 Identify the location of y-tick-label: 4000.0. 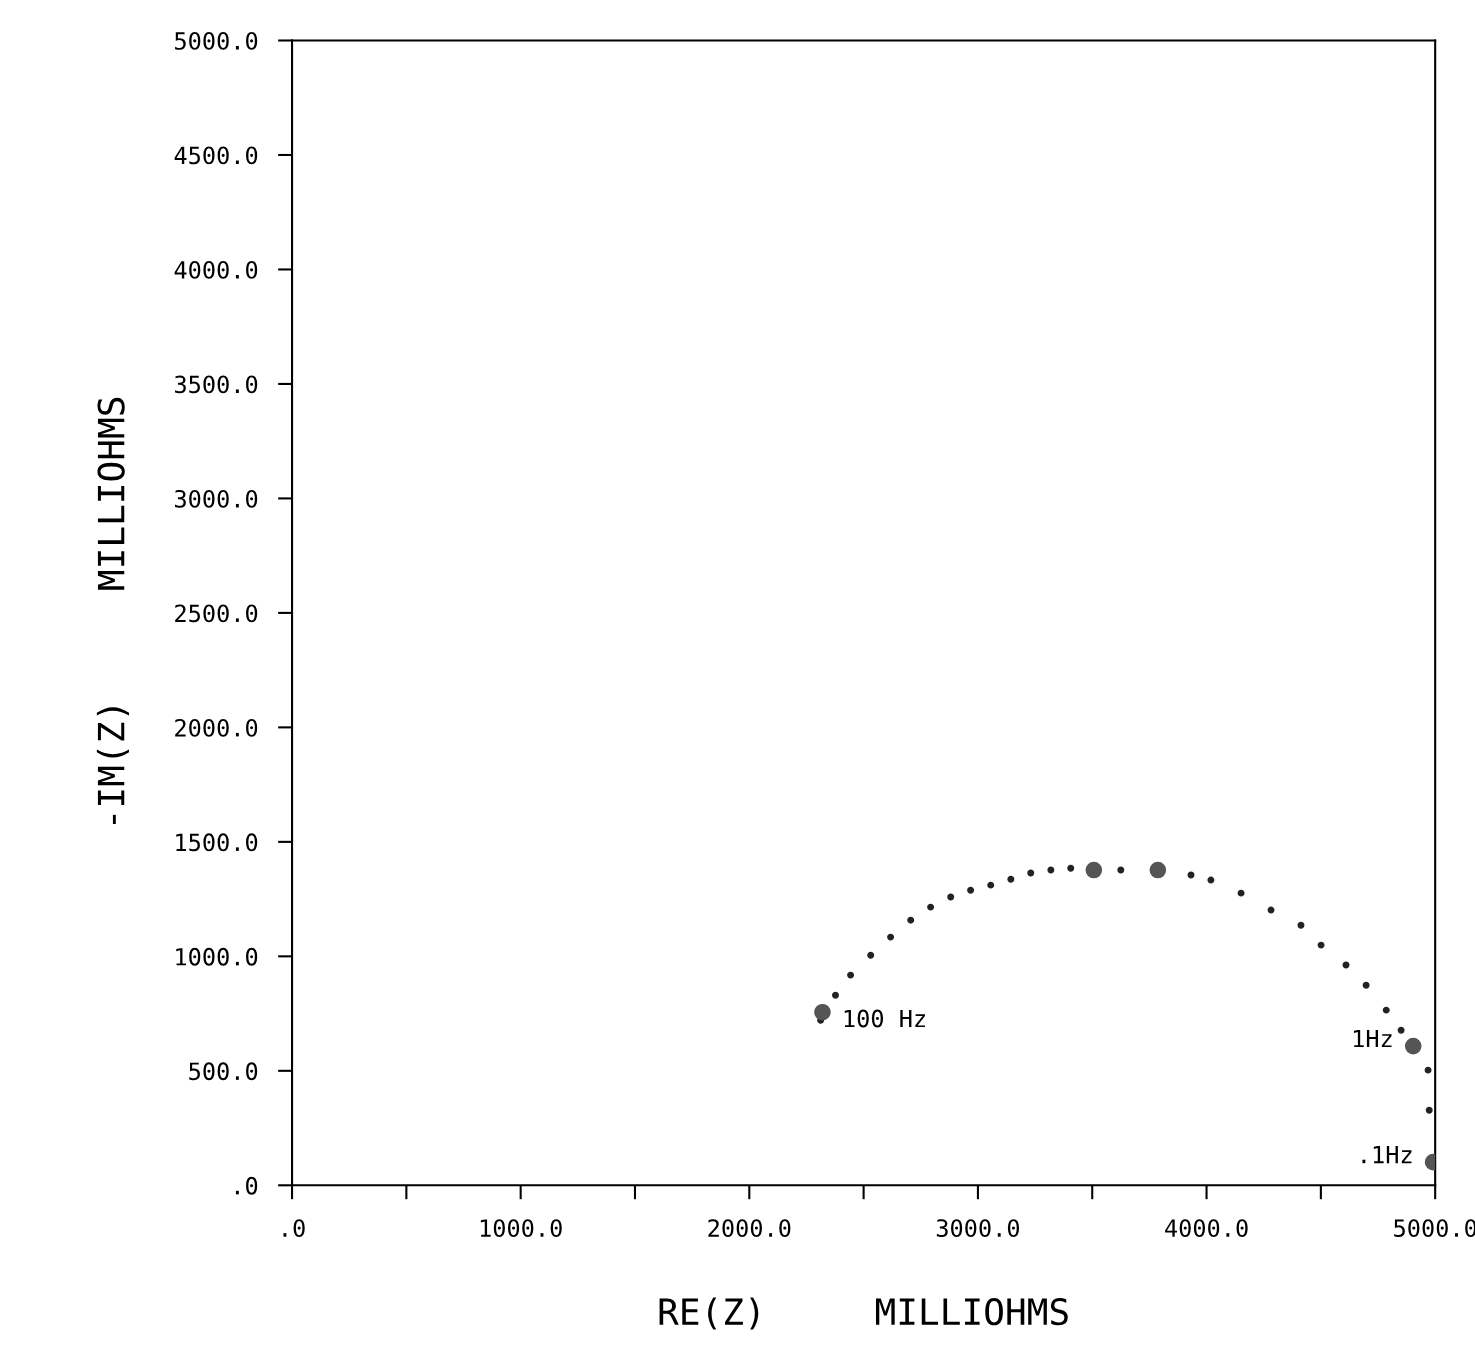
(216, 269).